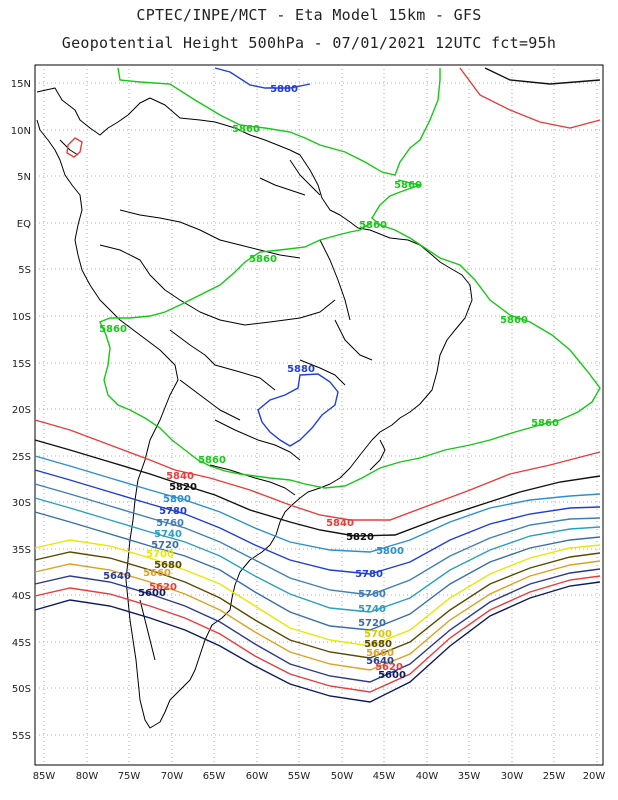 This screenshot has height=800, width=618. Describe the element at coordinates (21, 84) in the screenshot. I see `lat-label: 15N` at that location.